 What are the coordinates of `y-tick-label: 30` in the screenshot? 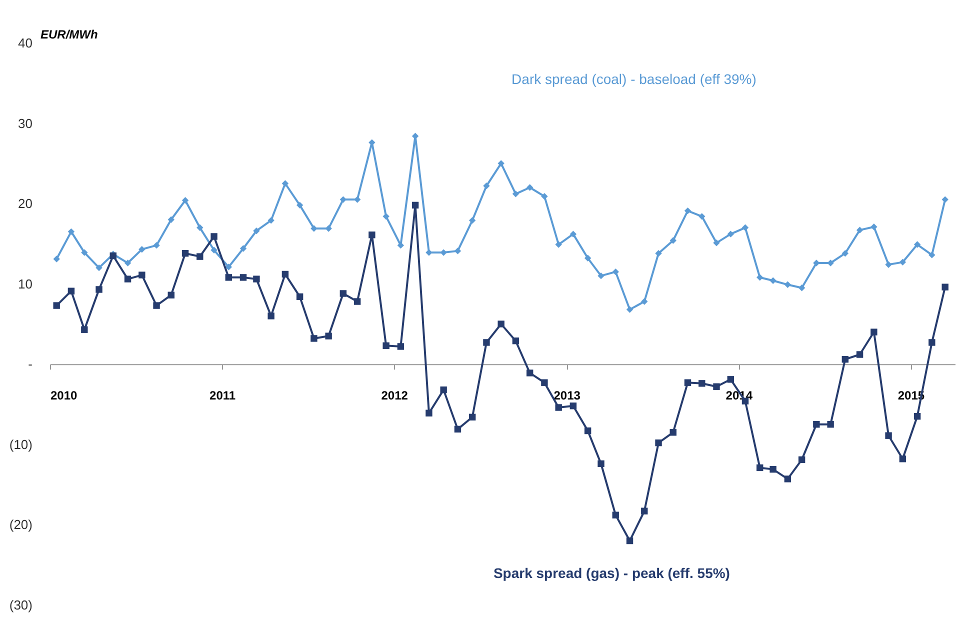 It's located at (25, 123).